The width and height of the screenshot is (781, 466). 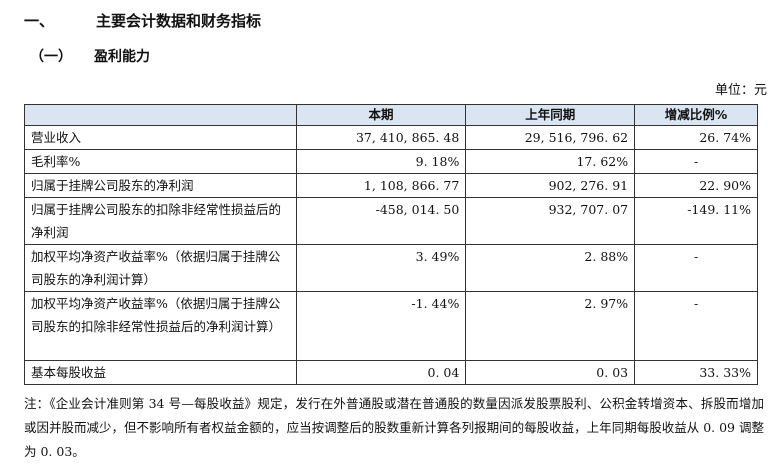 I want to click on change-value: -149. 11%, so click(x=696, y=221).